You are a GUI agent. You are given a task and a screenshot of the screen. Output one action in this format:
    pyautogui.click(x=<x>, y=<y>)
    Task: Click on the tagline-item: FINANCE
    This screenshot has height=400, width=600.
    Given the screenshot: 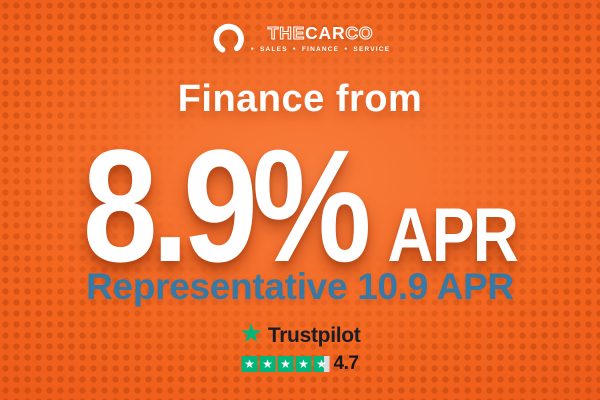 What is the action you would take?
    pyautogui.click(x=320, y=49)
    